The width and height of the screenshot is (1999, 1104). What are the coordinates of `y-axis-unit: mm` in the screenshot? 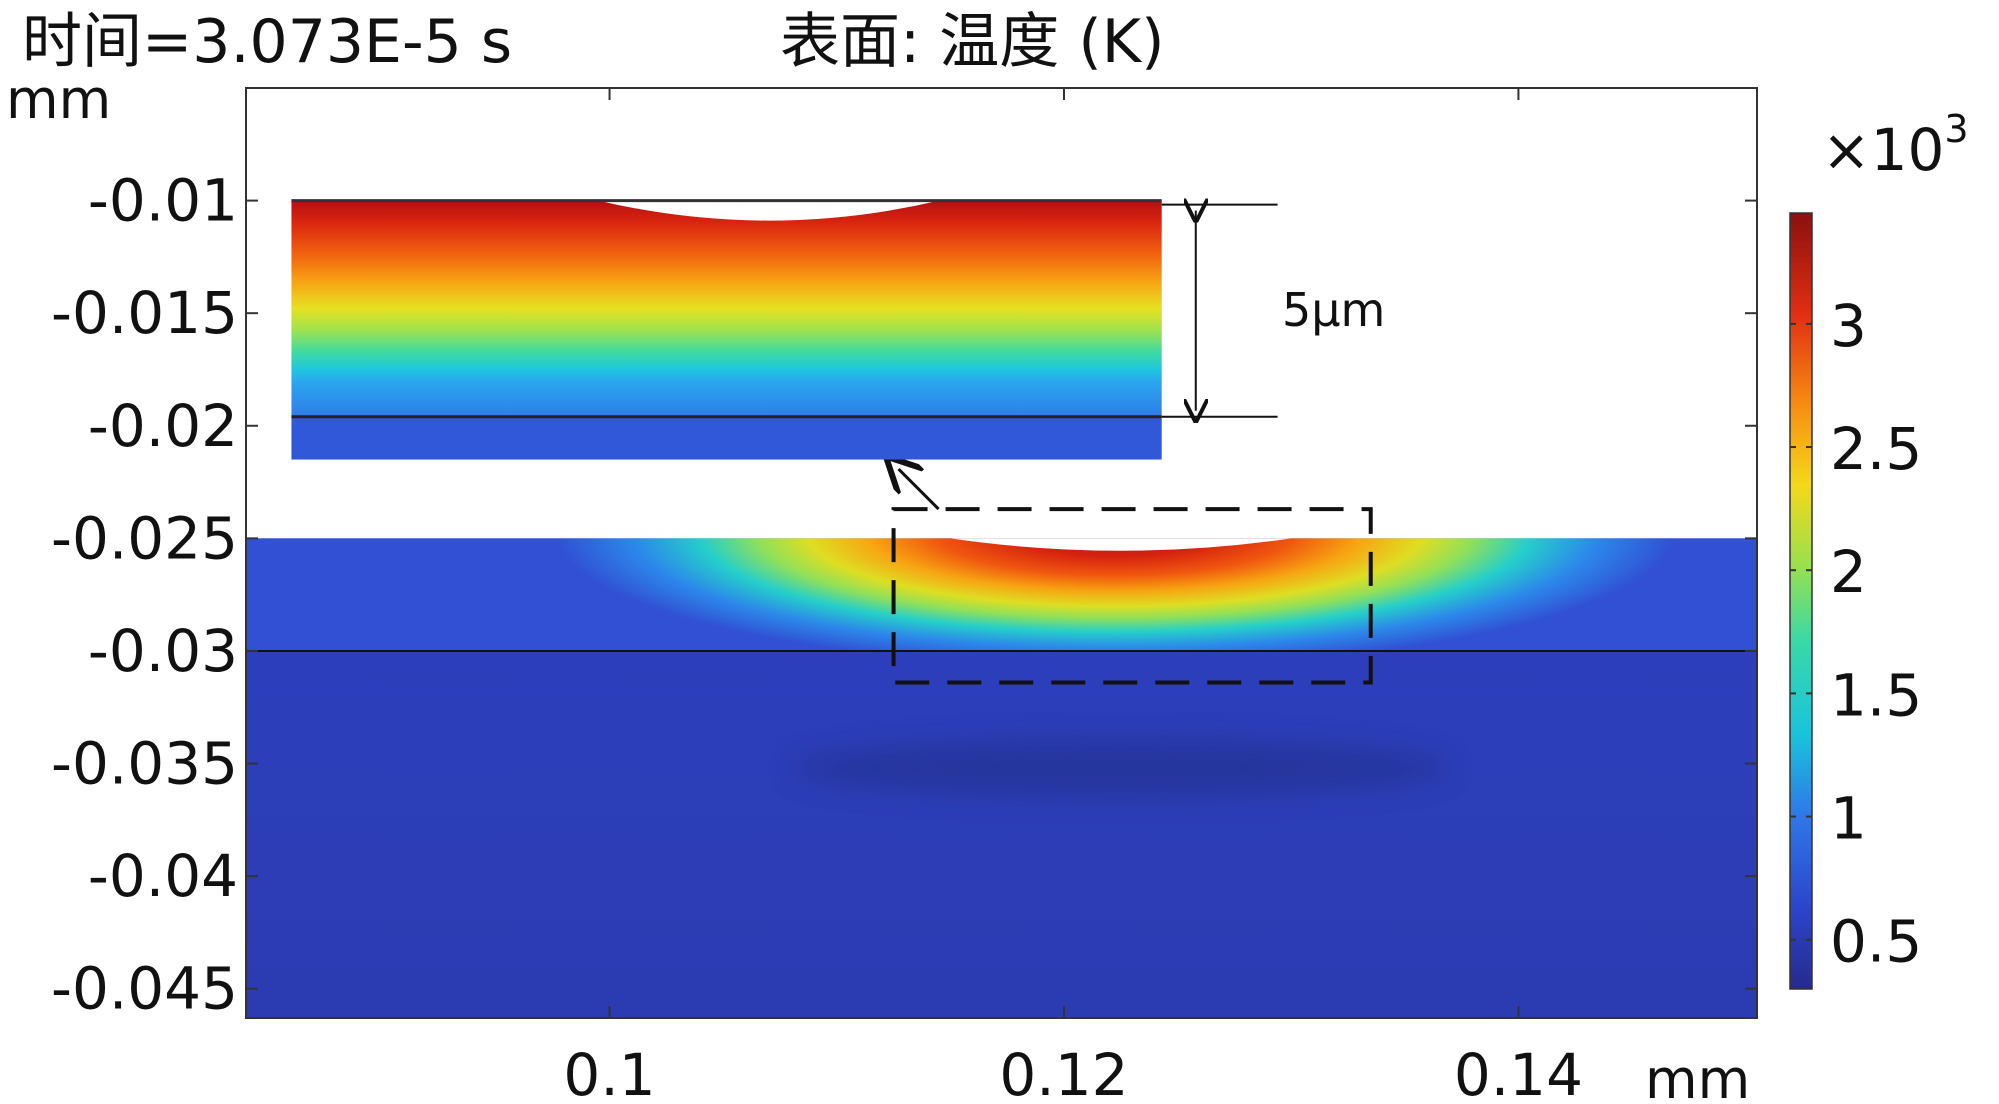 It's located at (58, 99).